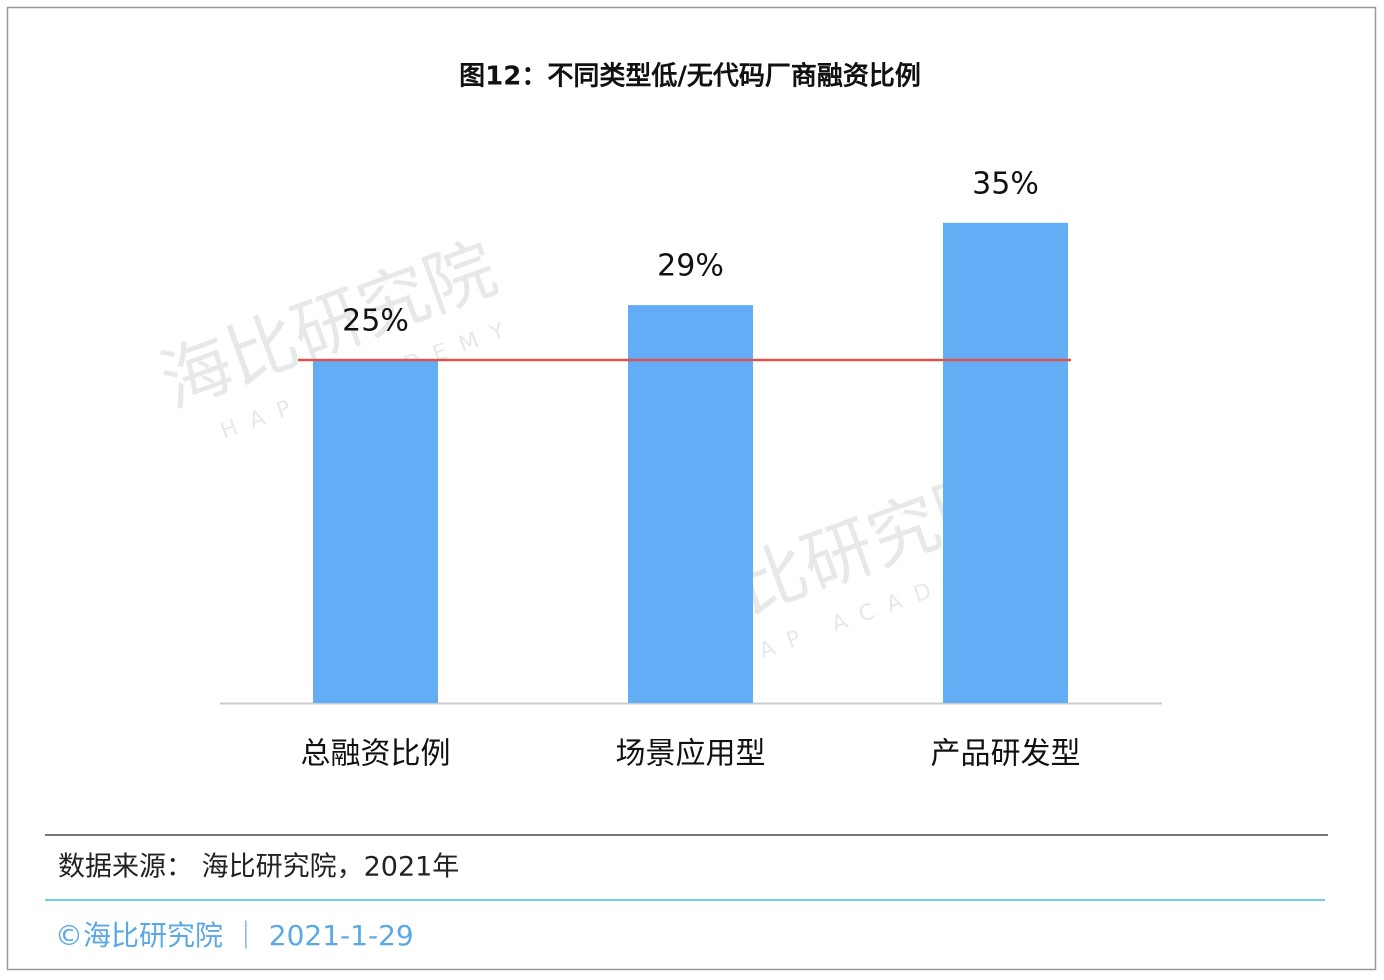 Image resolution: width=1384 pixels, height=980 pixels. Describe the element at coordinates (376, 754) in the screenshot. I see `x-tick-label: 总融资比例` at that location.